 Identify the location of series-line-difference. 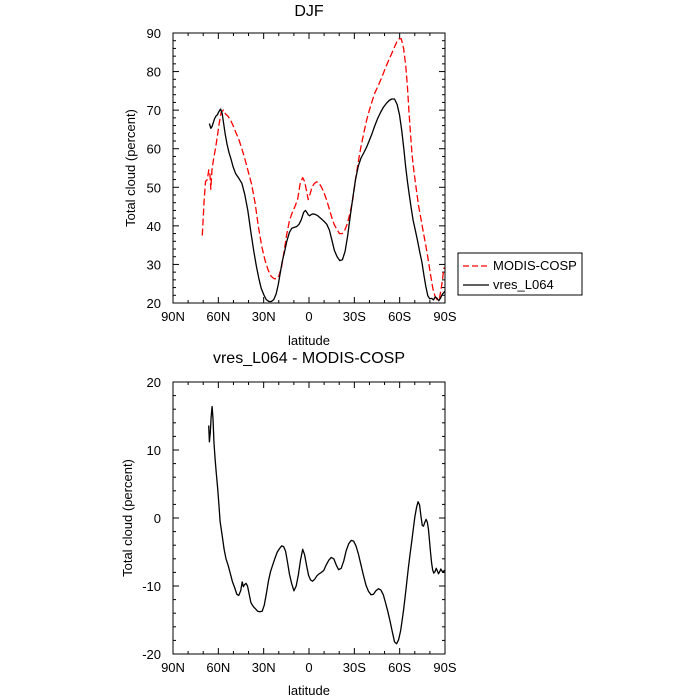
(327, 525).